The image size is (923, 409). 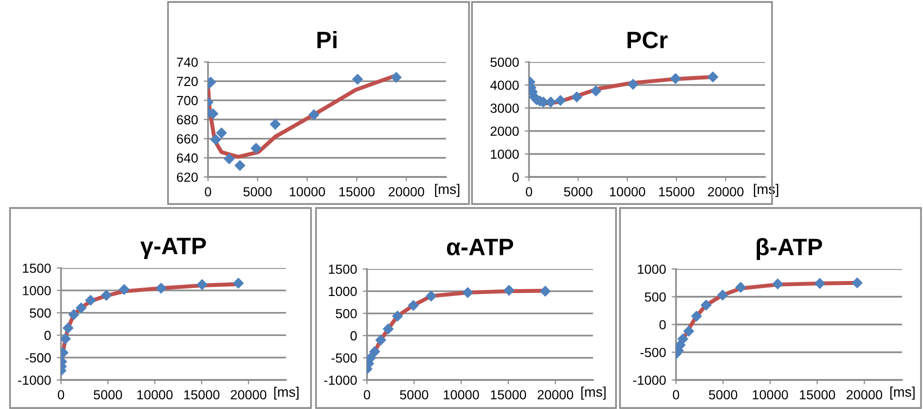 I want to click on y-tick-label: 2000, so click(x=504, y=131).